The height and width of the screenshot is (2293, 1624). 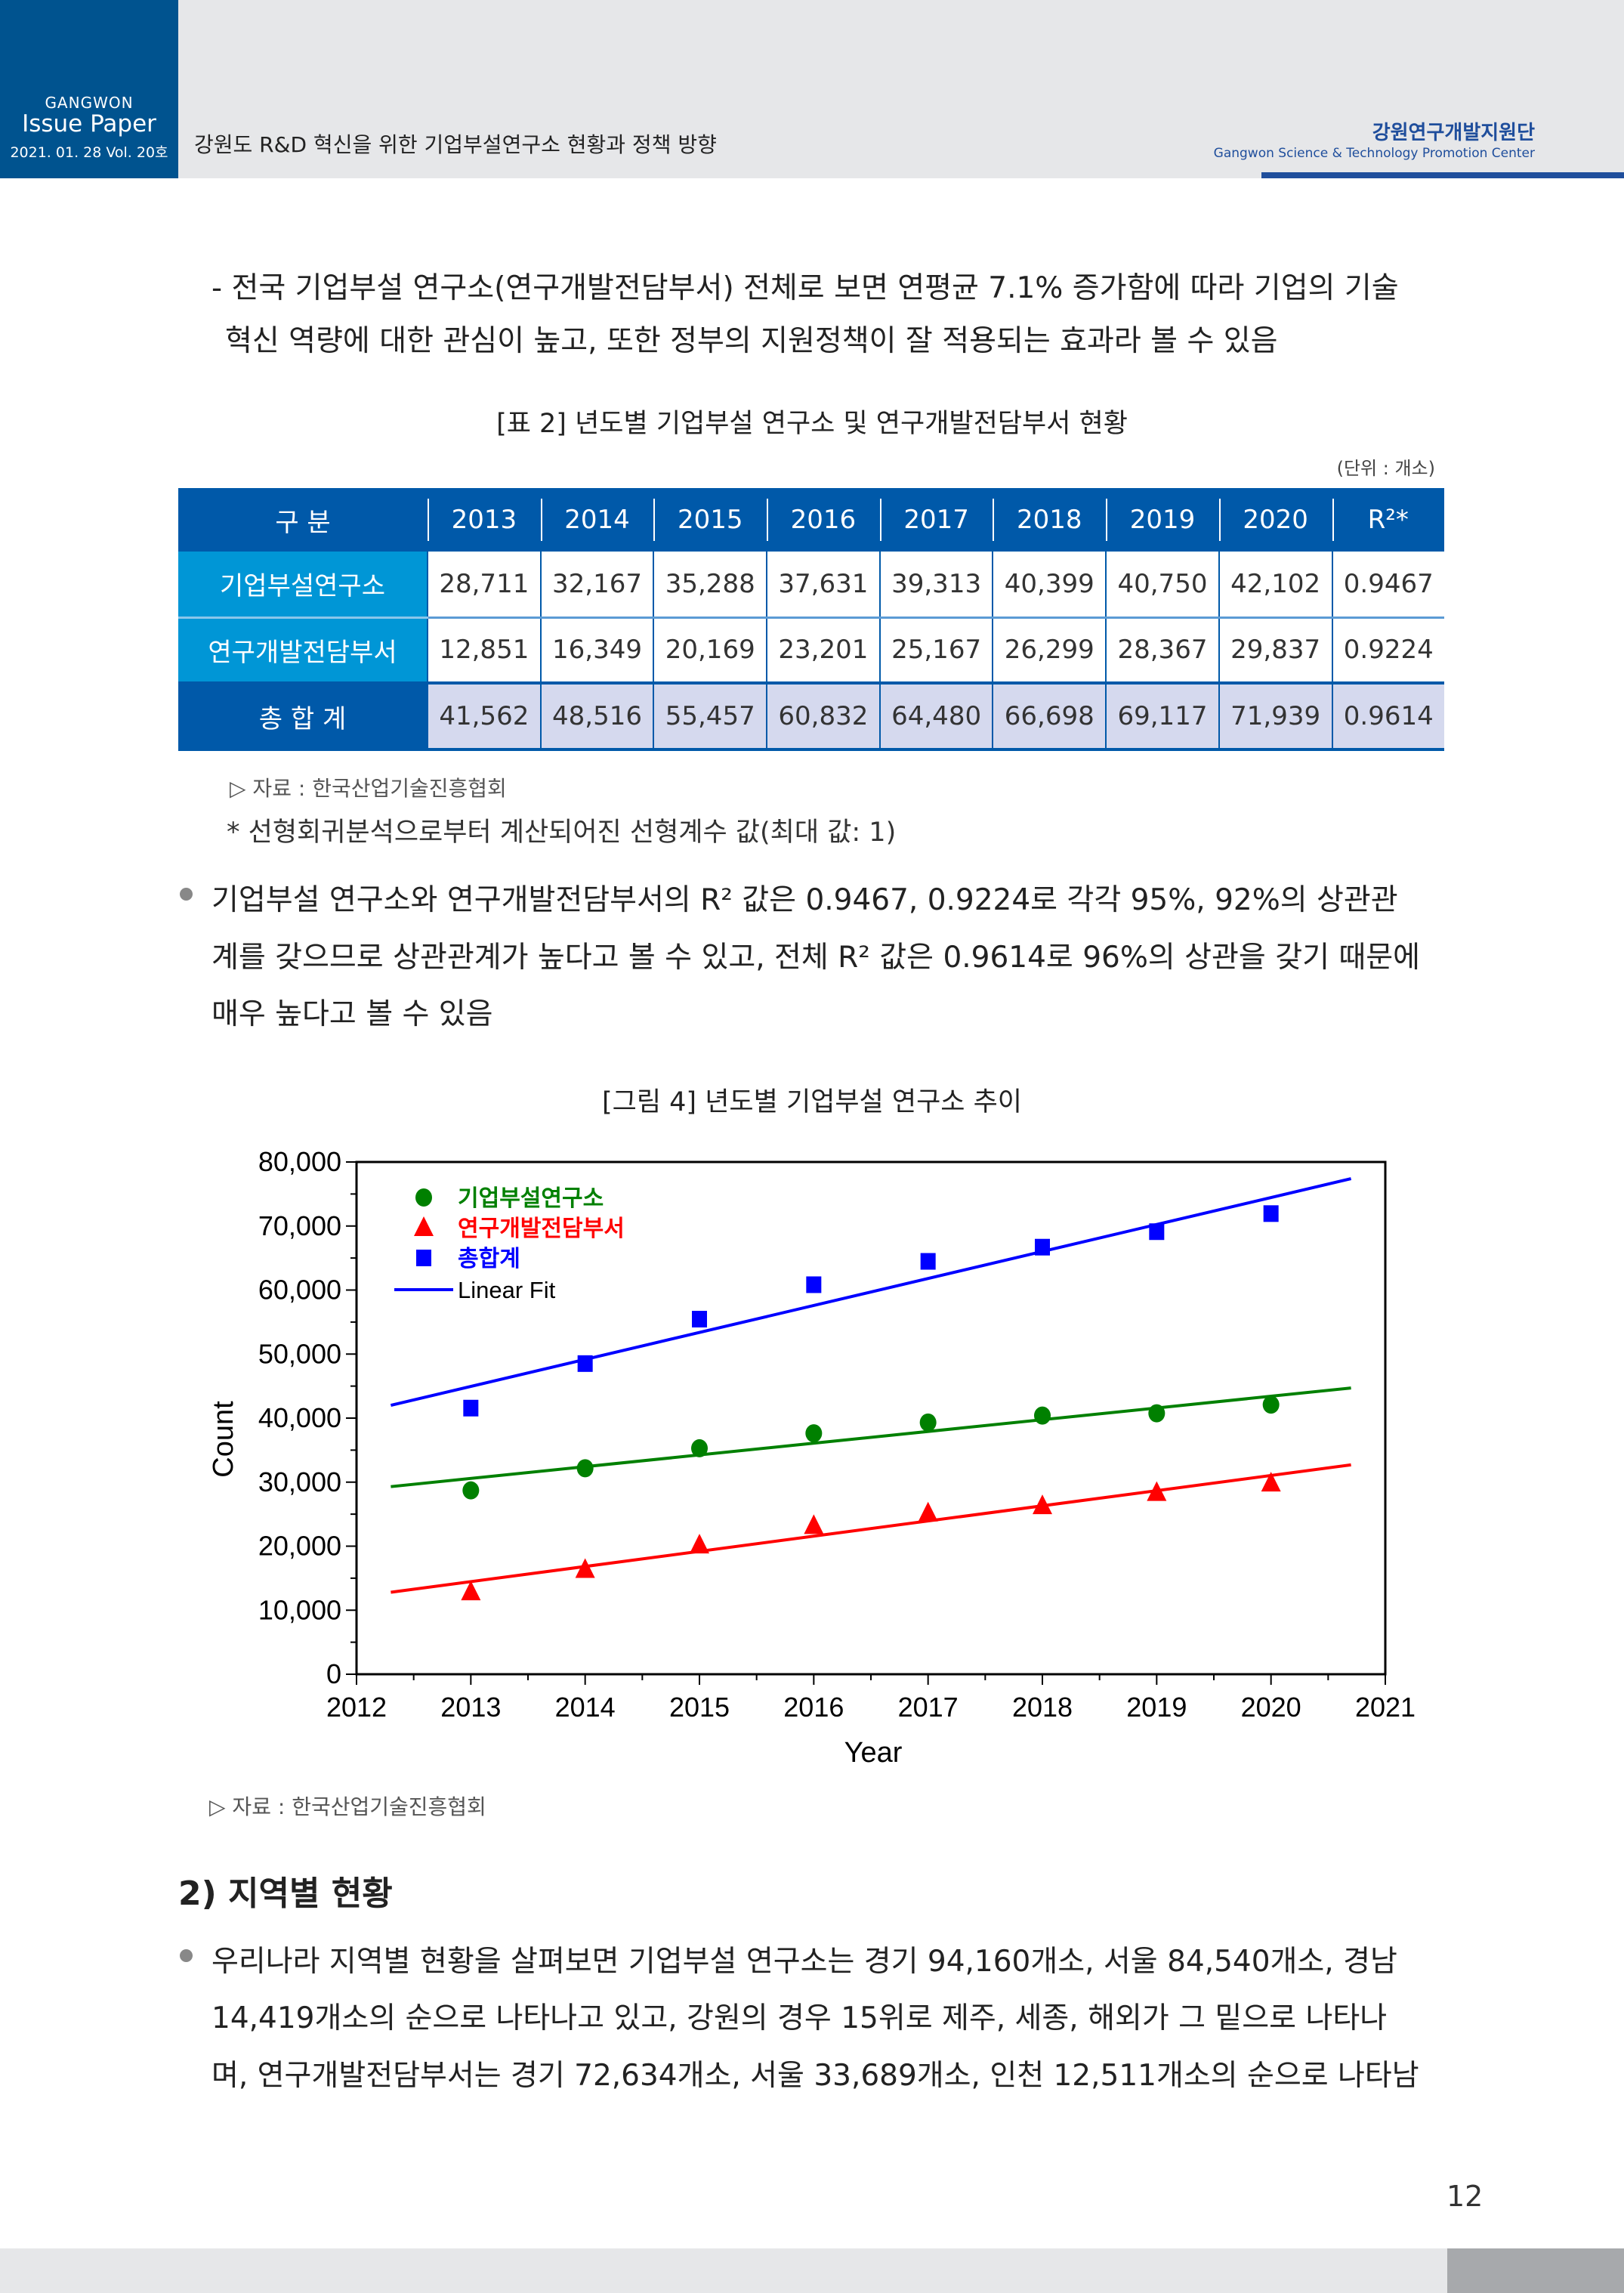 I want to click on header-accent-bar, so click(x=1442, y=175).